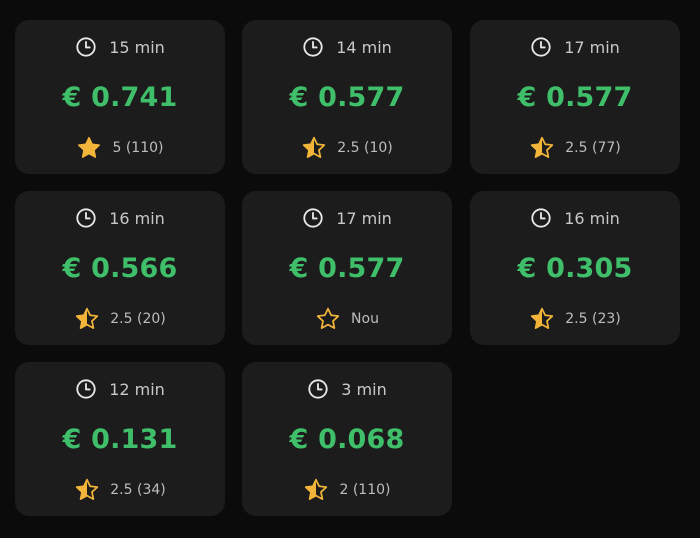 This screenshot has height=538, width=700. I want to click on rating-row: 2.5 (20), so click(120, 319).